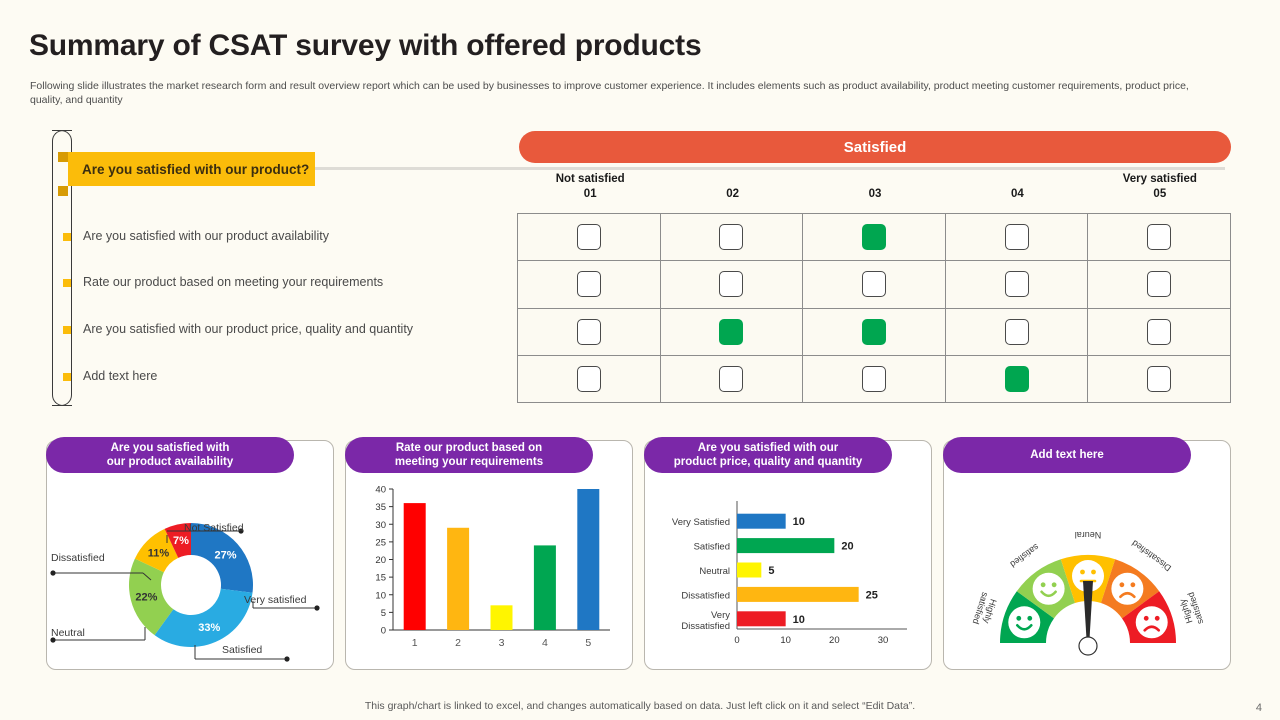 Image resolution: width=1280 pixels, height=720 pixels. I want to click on svg-text: Neutral, so click(714, 571).